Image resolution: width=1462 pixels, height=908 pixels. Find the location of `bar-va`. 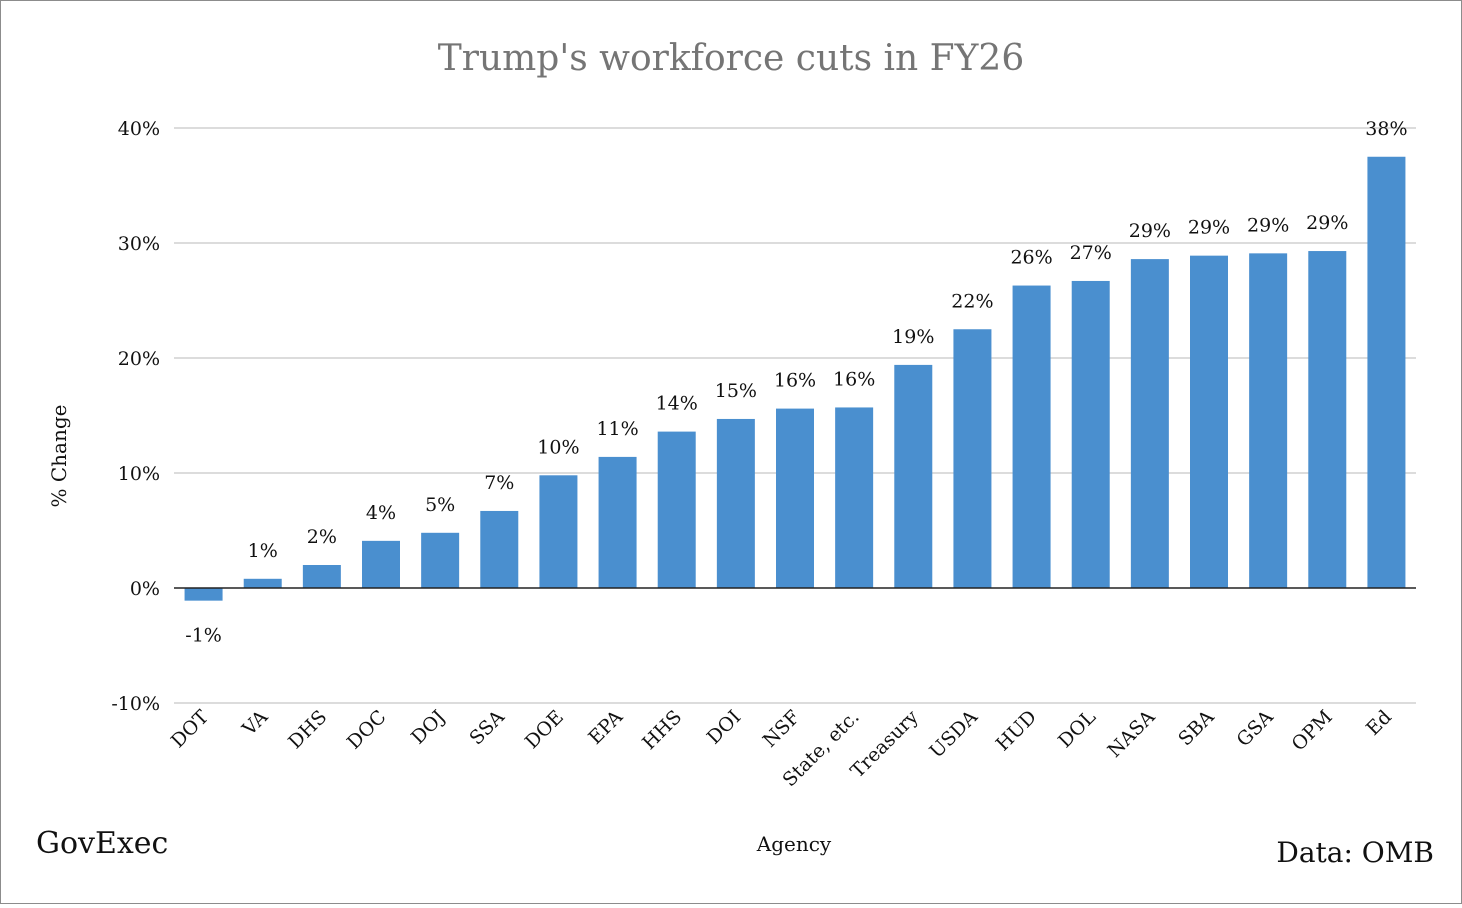

bar-va is located at coordinates (262, 583).